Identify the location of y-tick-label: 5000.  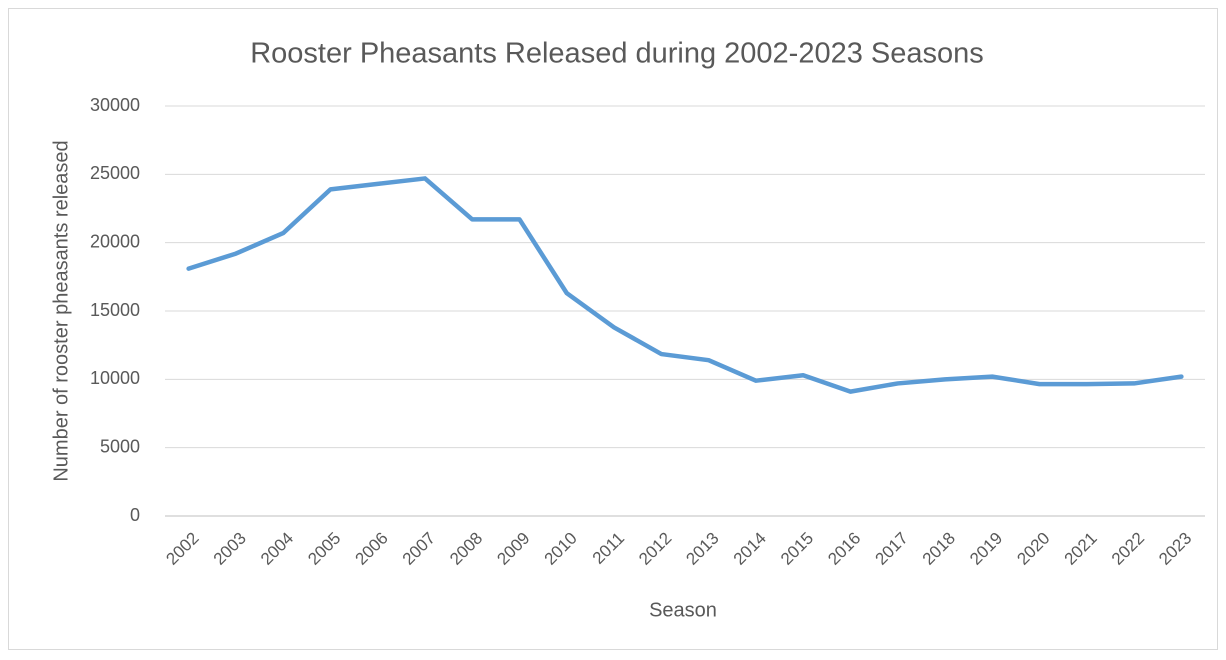
(120, 446).